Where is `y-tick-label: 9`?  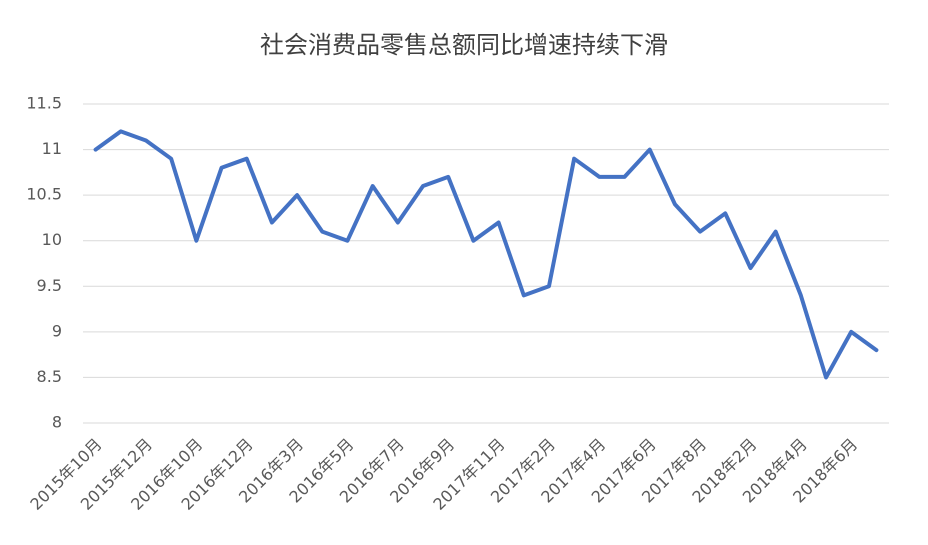 y-tick-label: 9 is located at coordinates (57, 330).